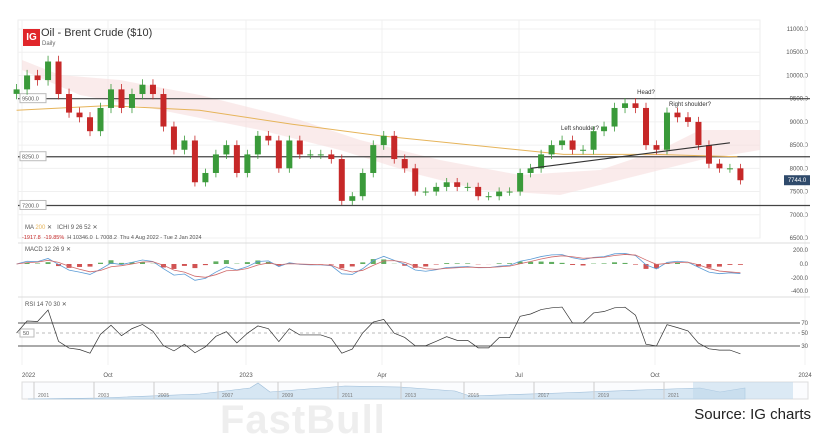 This screenshot has width=829, height=439. I want to click on rsi-tick-label: 50, so click(804, 334).